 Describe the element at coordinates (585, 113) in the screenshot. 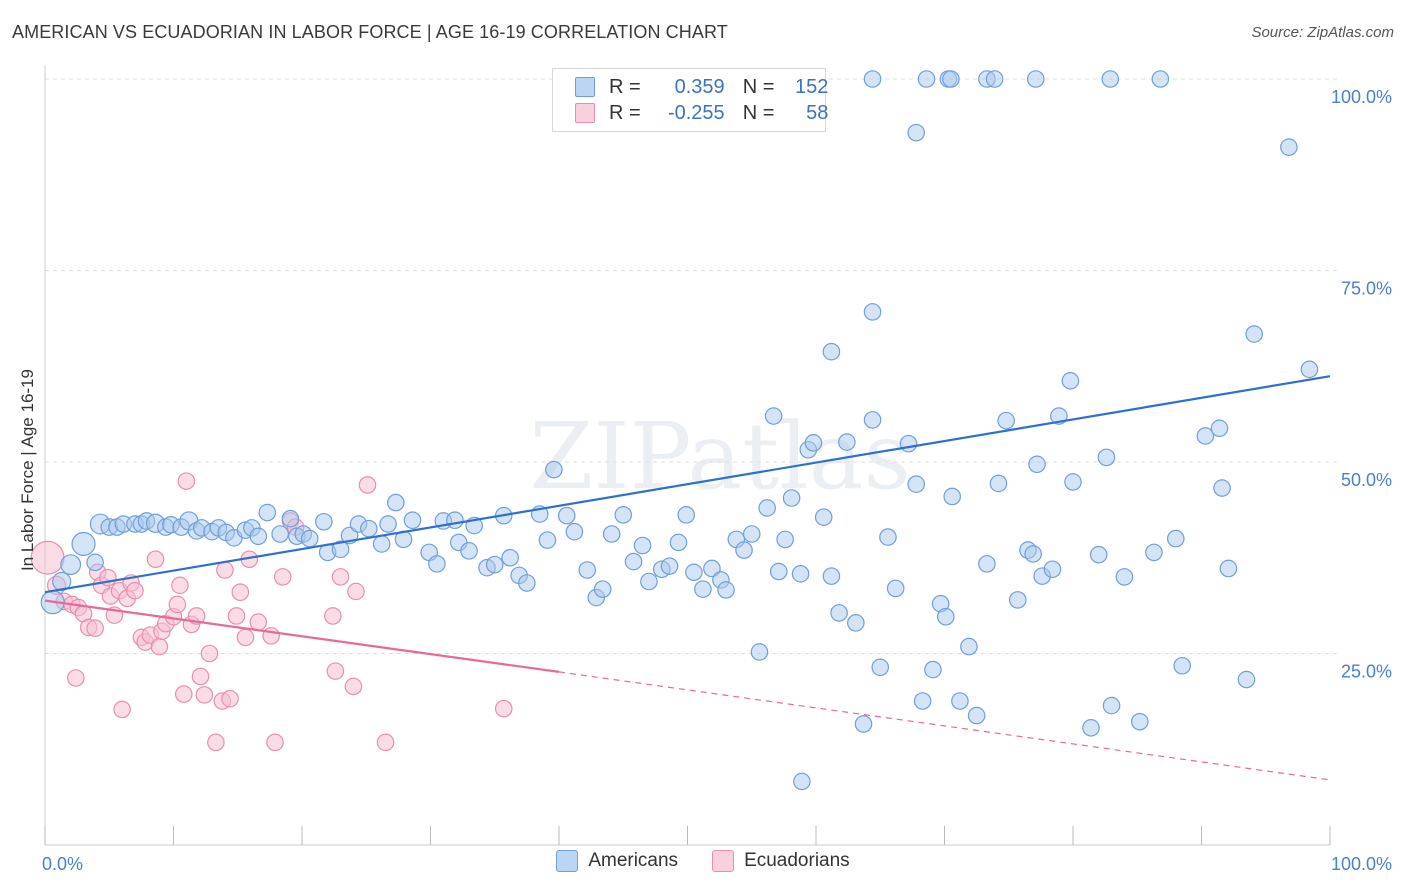

I see `ecuadorians-swatch` at that location.